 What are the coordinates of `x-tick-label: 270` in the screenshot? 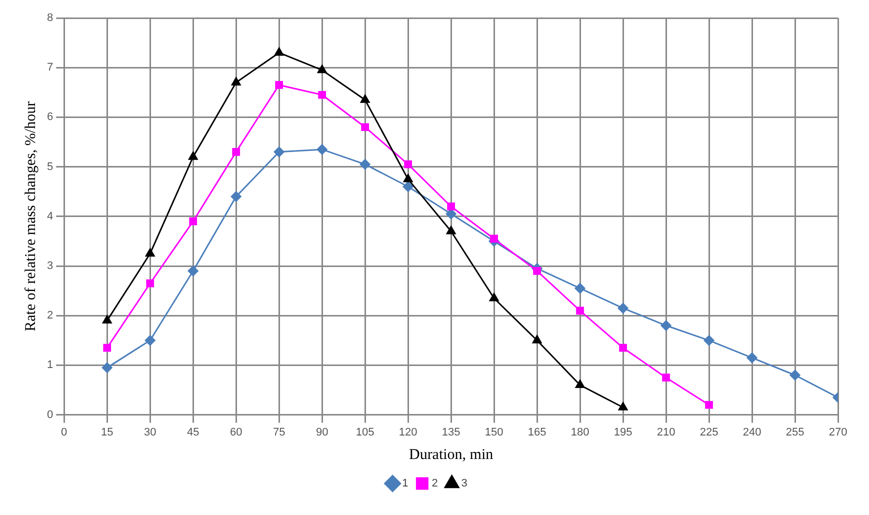 It's located at (838, 432).